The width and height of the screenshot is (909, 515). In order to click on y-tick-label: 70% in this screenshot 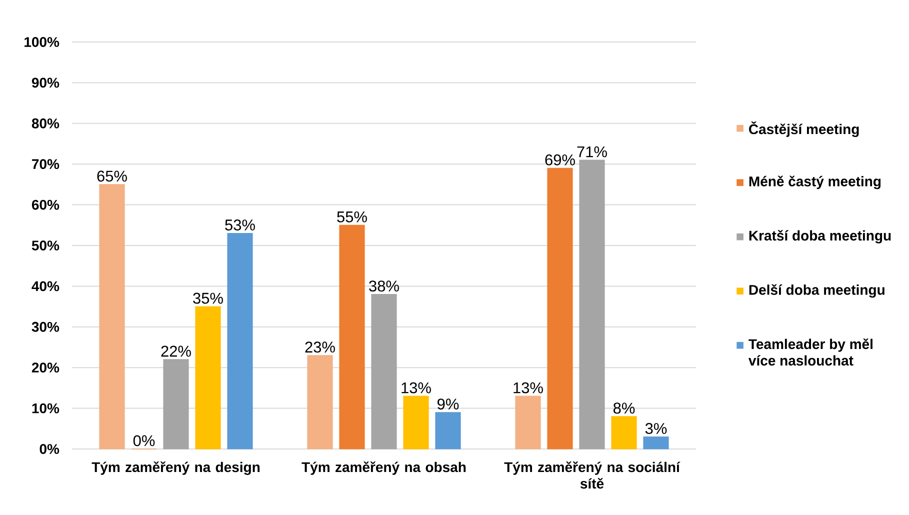, I will do `click(46, 164)`.